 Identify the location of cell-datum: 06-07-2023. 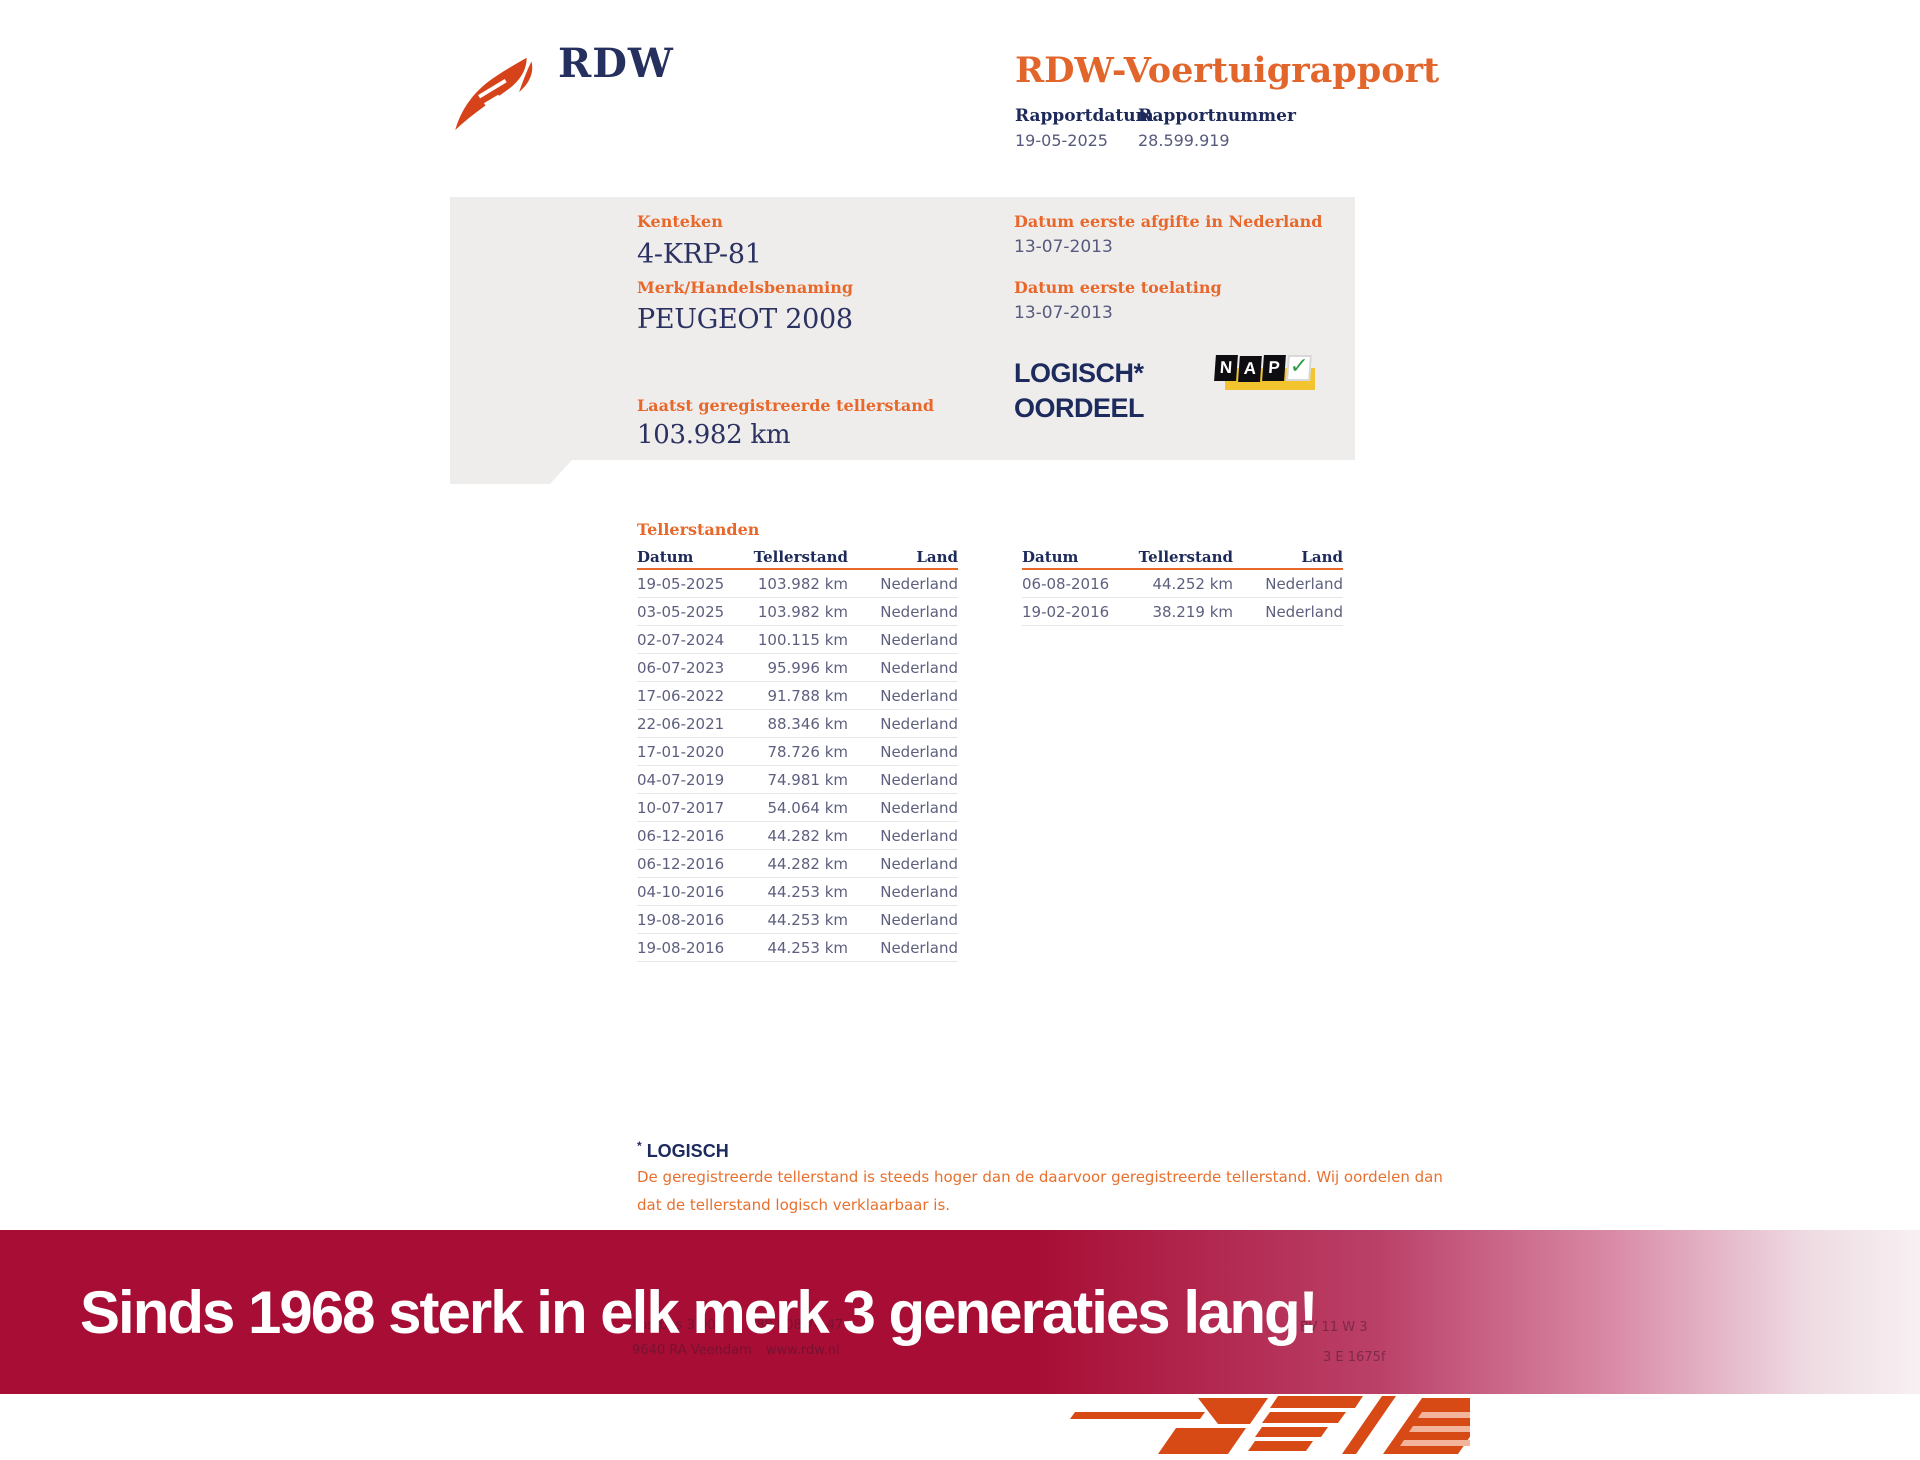
(681, 667).